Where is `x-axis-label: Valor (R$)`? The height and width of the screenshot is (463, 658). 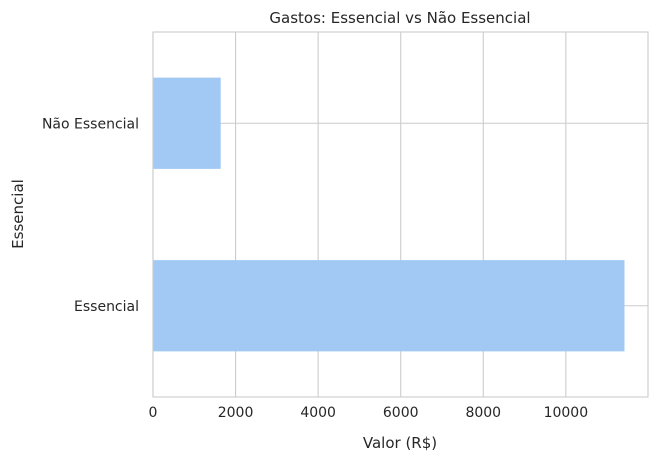
x-axis-label: Valor (R$) is located at coordinates (400, 443).